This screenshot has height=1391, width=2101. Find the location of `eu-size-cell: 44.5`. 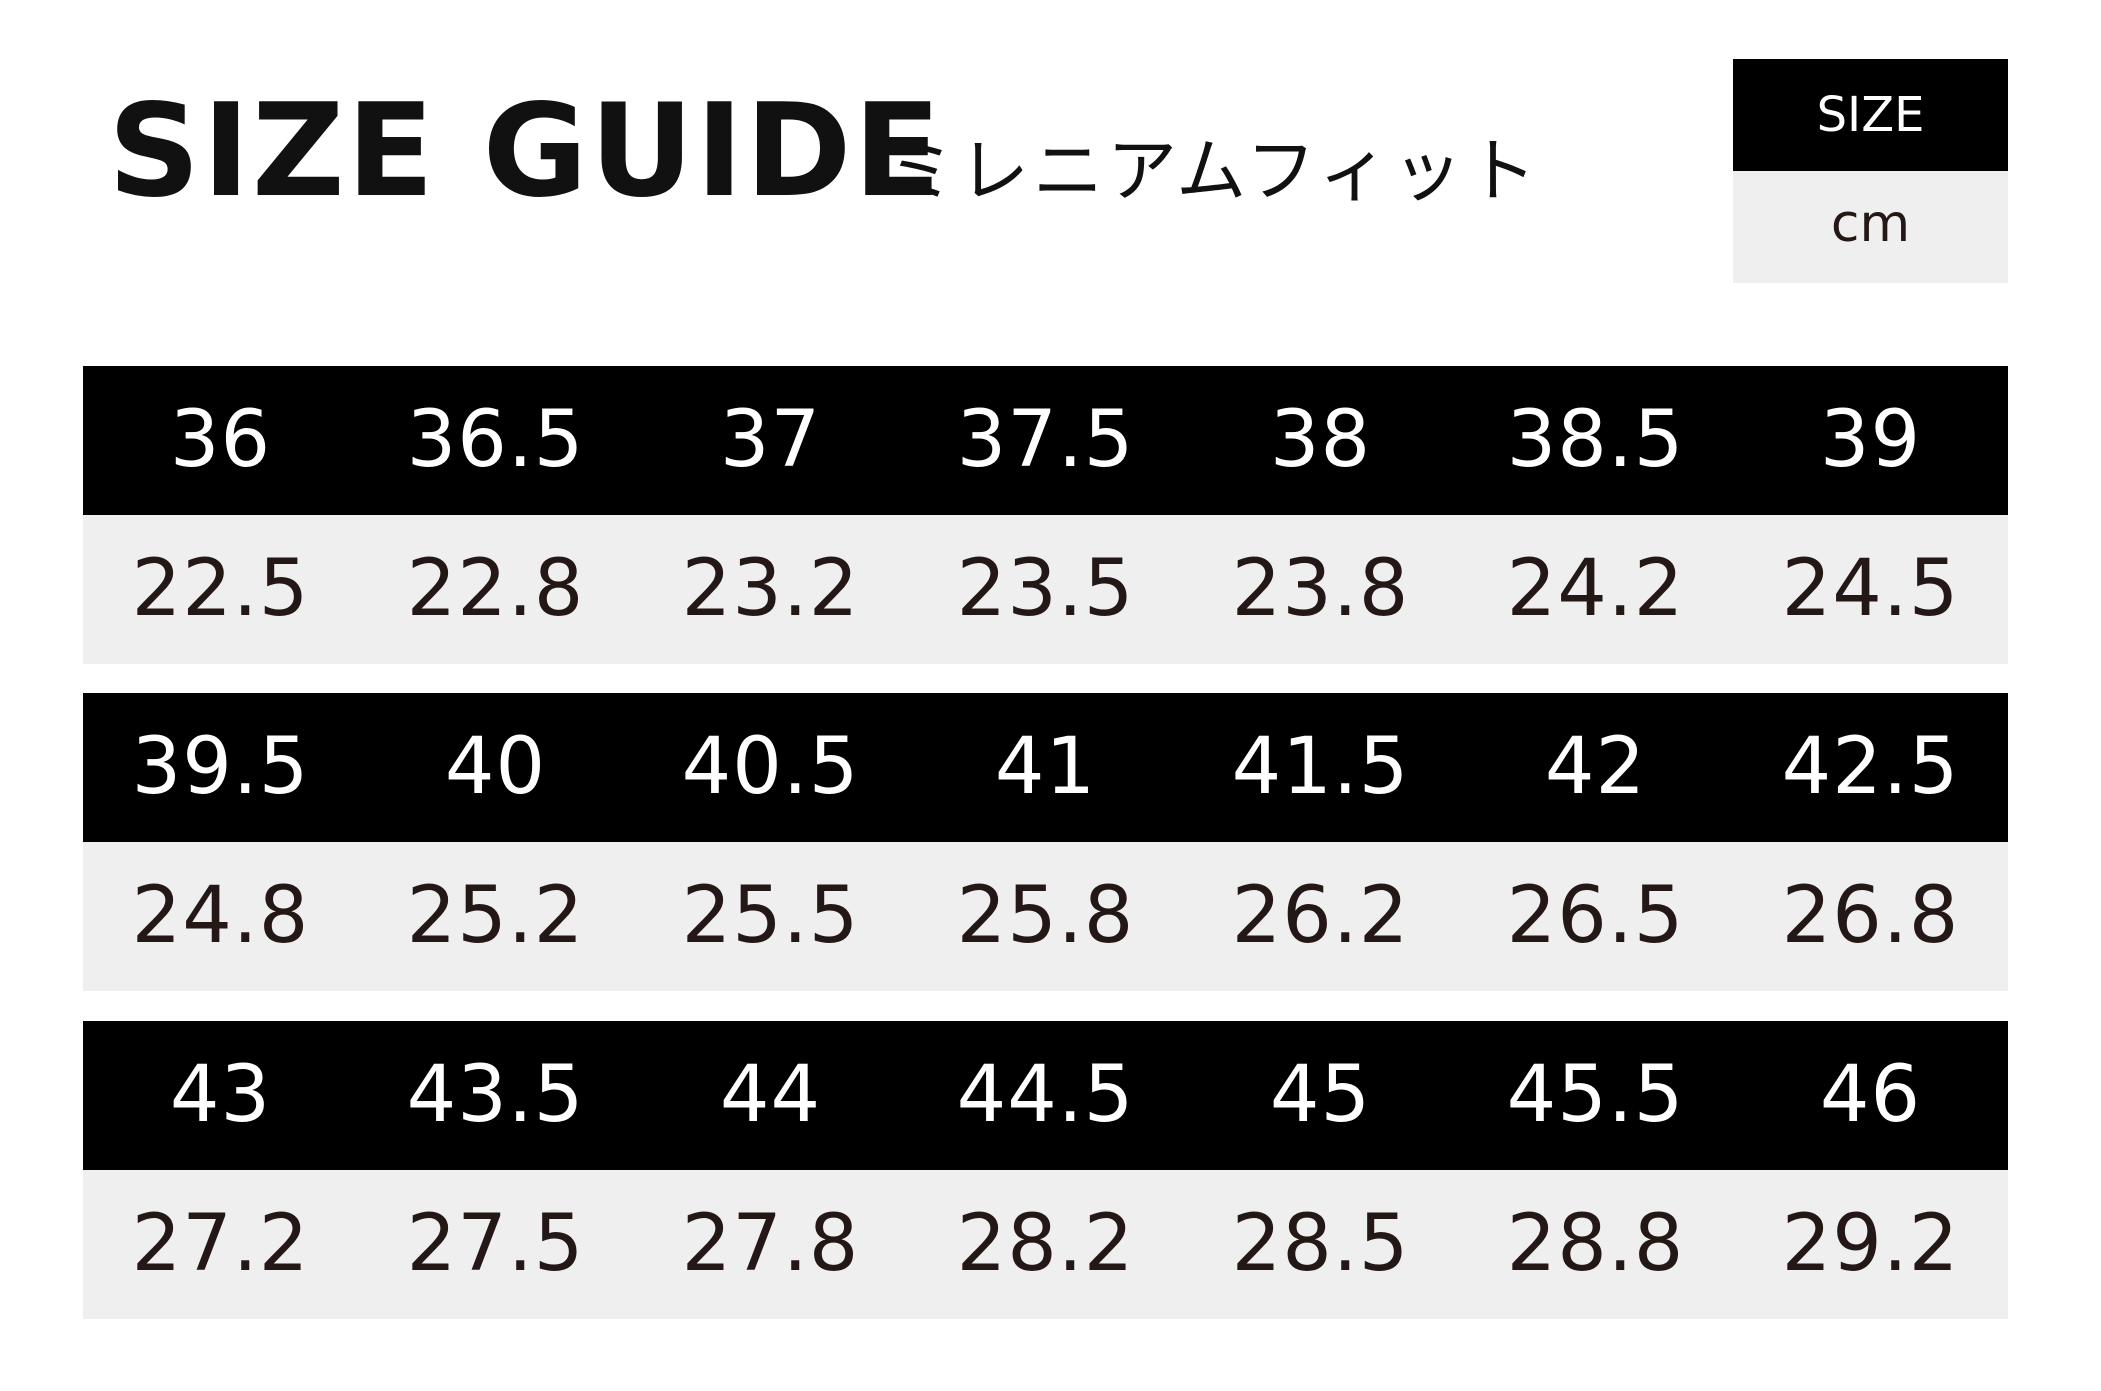

eu-size-cell: 44.5 is located at coordinates (1045, 1095).